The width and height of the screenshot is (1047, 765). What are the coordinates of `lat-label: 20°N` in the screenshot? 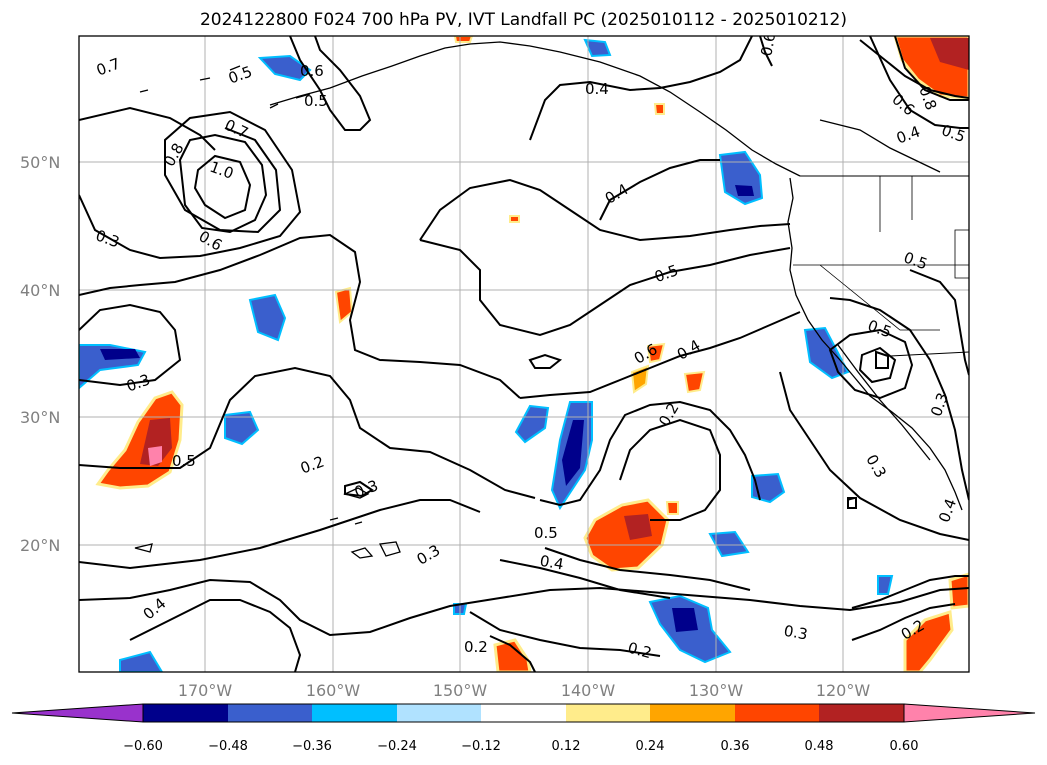 It's located at (40, 545).